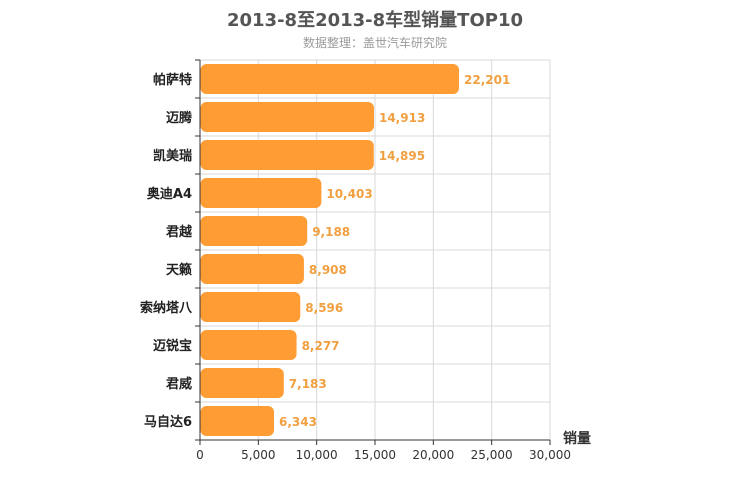  I want to click on data-label: 9,188, so click(331, 232).